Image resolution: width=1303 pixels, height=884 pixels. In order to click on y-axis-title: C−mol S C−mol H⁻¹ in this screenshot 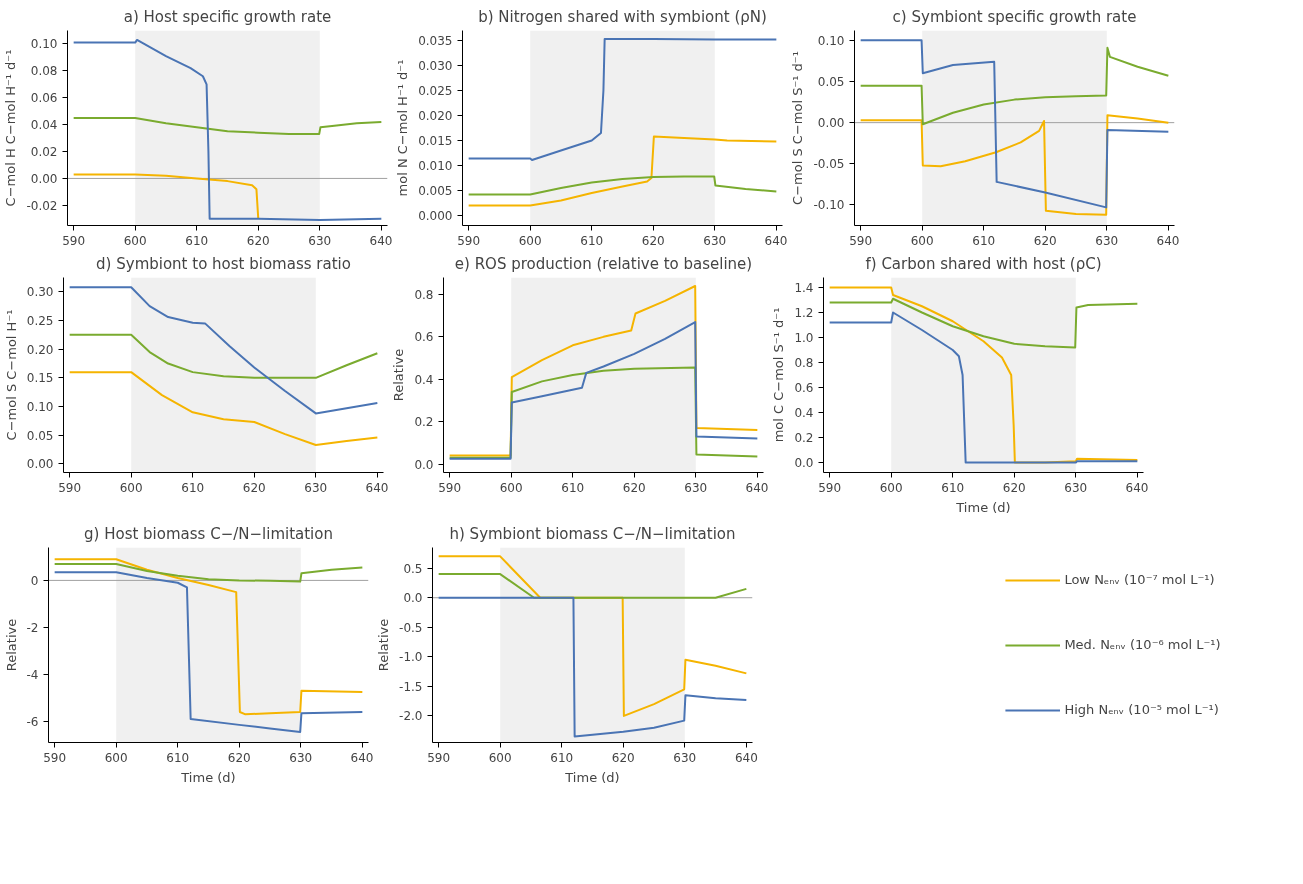, I will do `click(11, 375)`.